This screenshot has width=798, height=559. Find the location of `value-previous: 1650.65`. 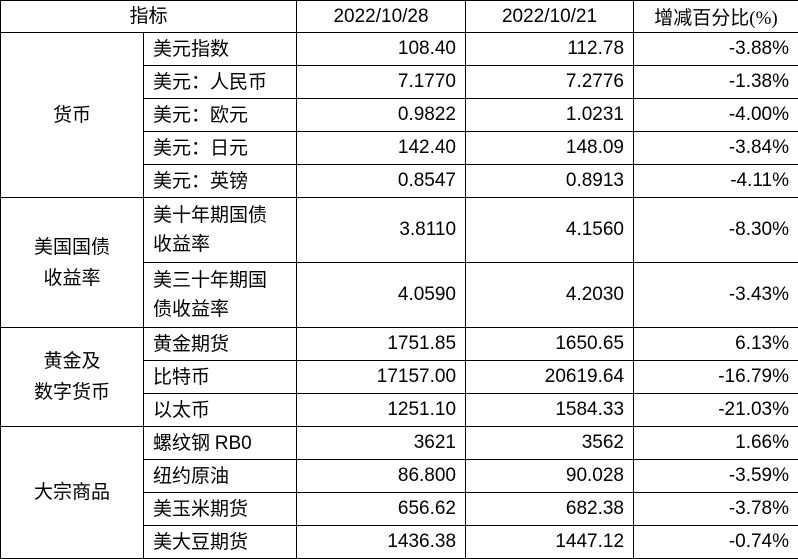

value-previous: 1650.65 is located at coordinates (550, 344).